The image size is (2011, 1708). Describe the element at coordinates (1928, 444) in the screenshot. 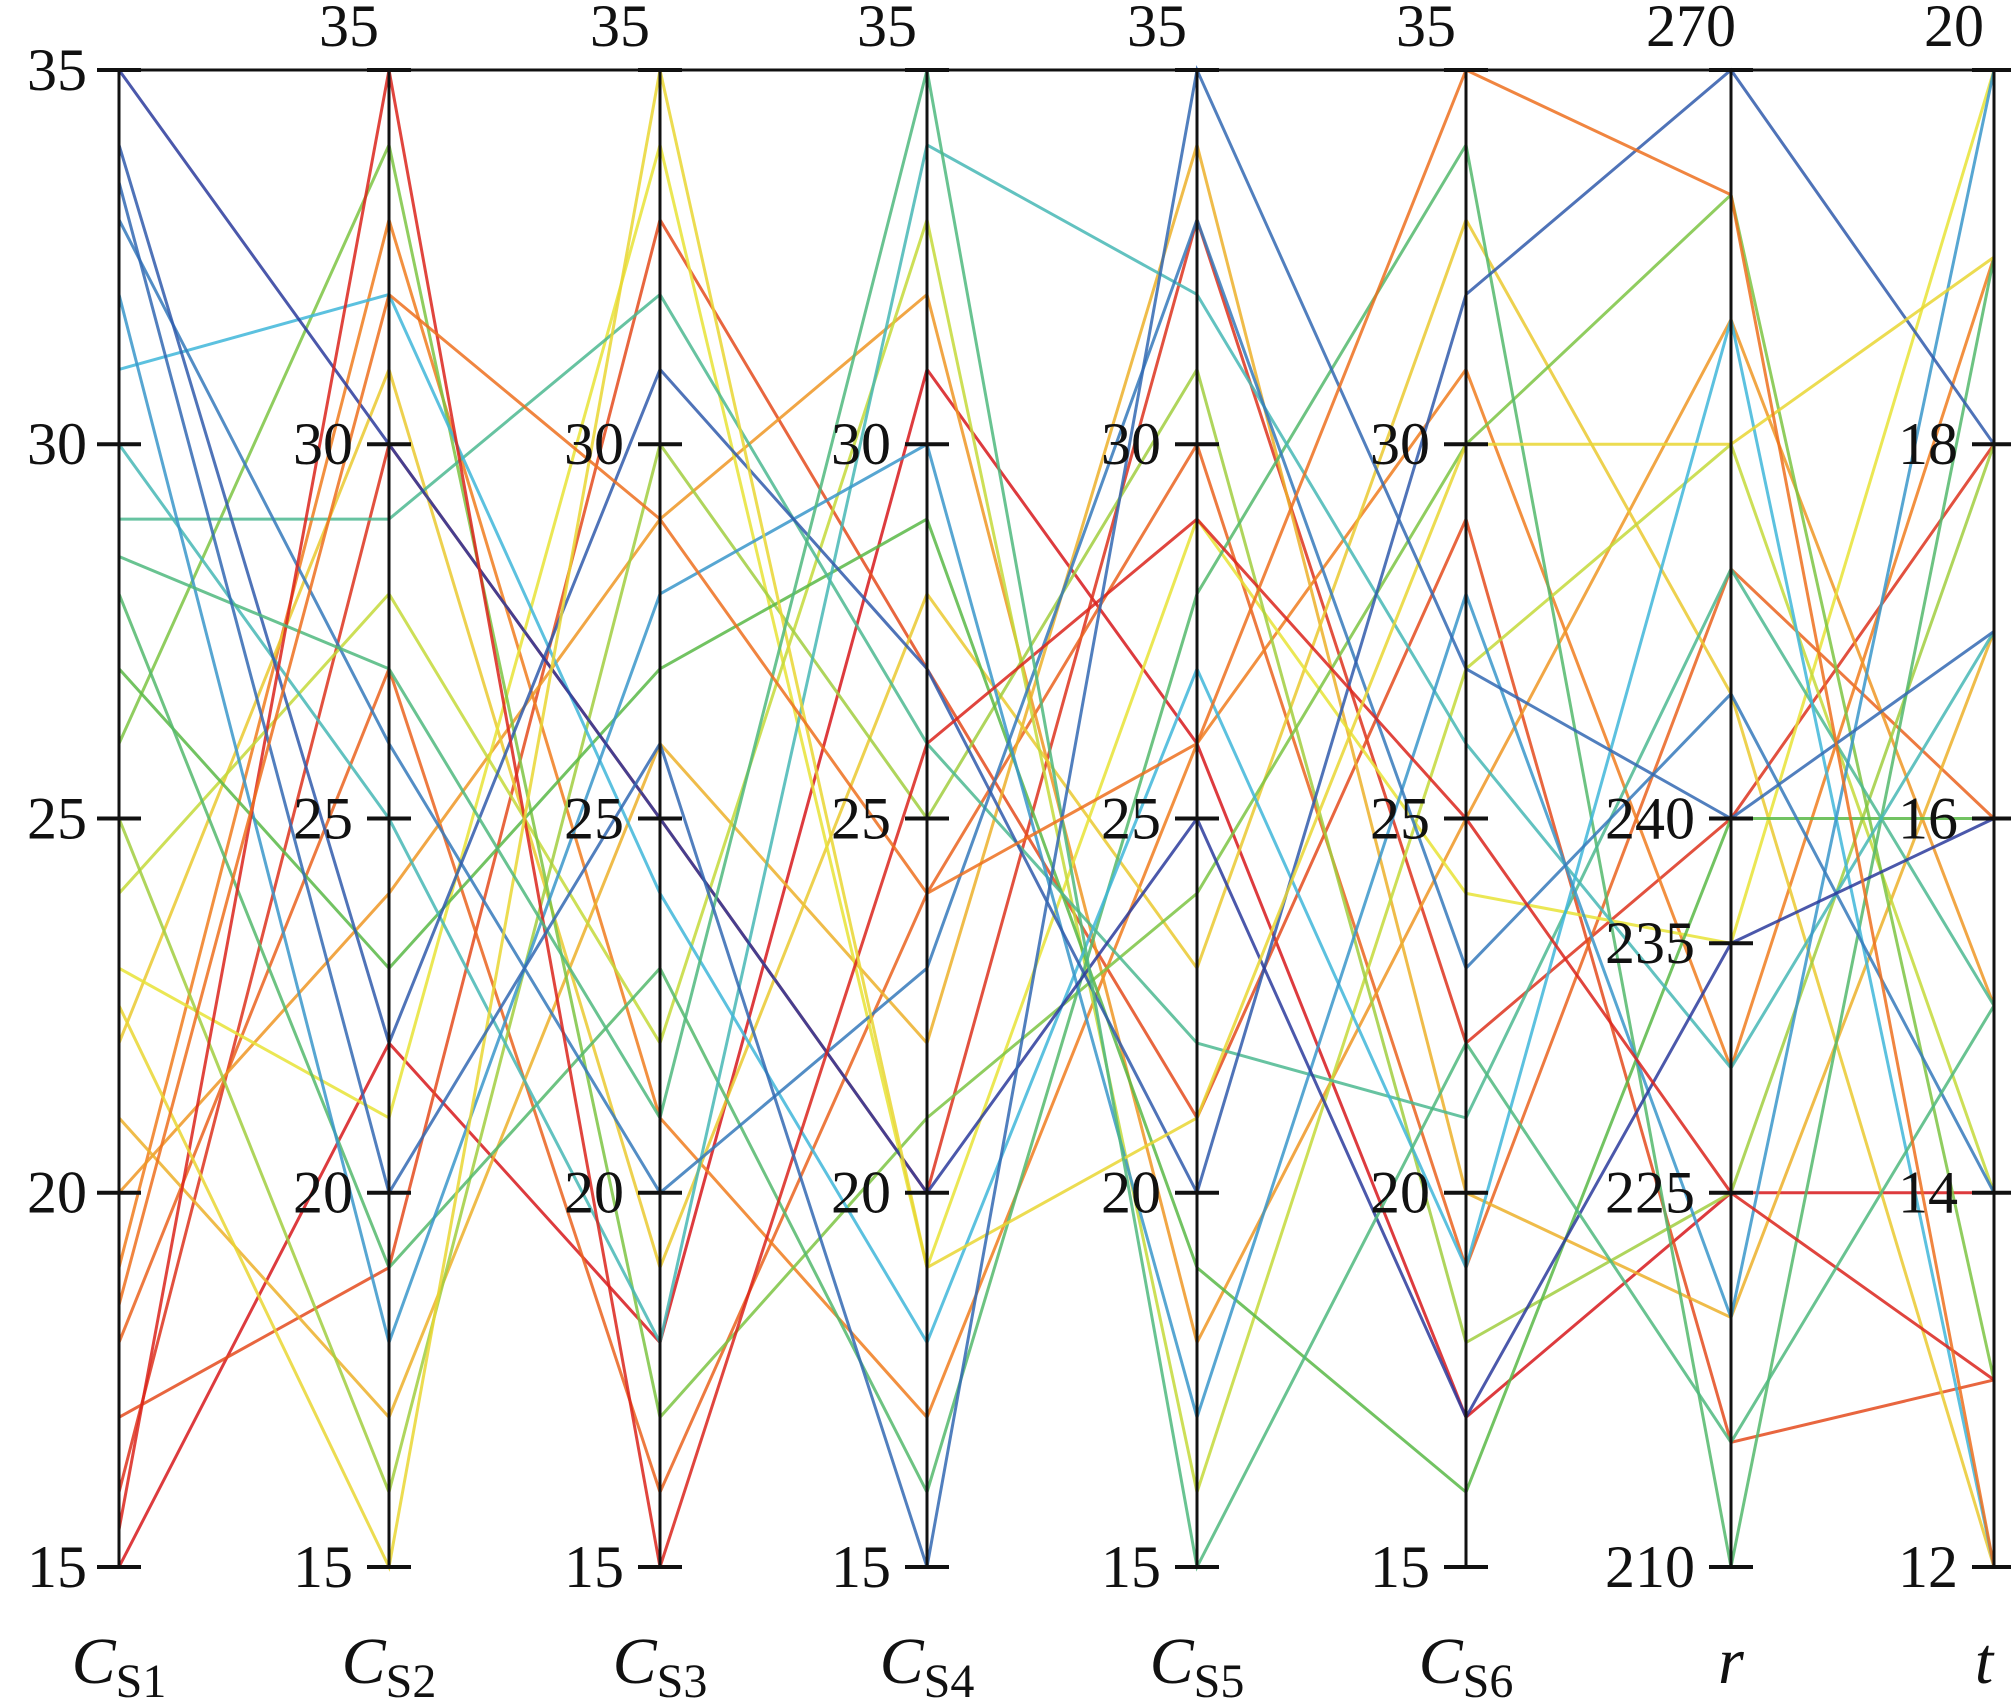

I see `tick-label: 18` at that location.